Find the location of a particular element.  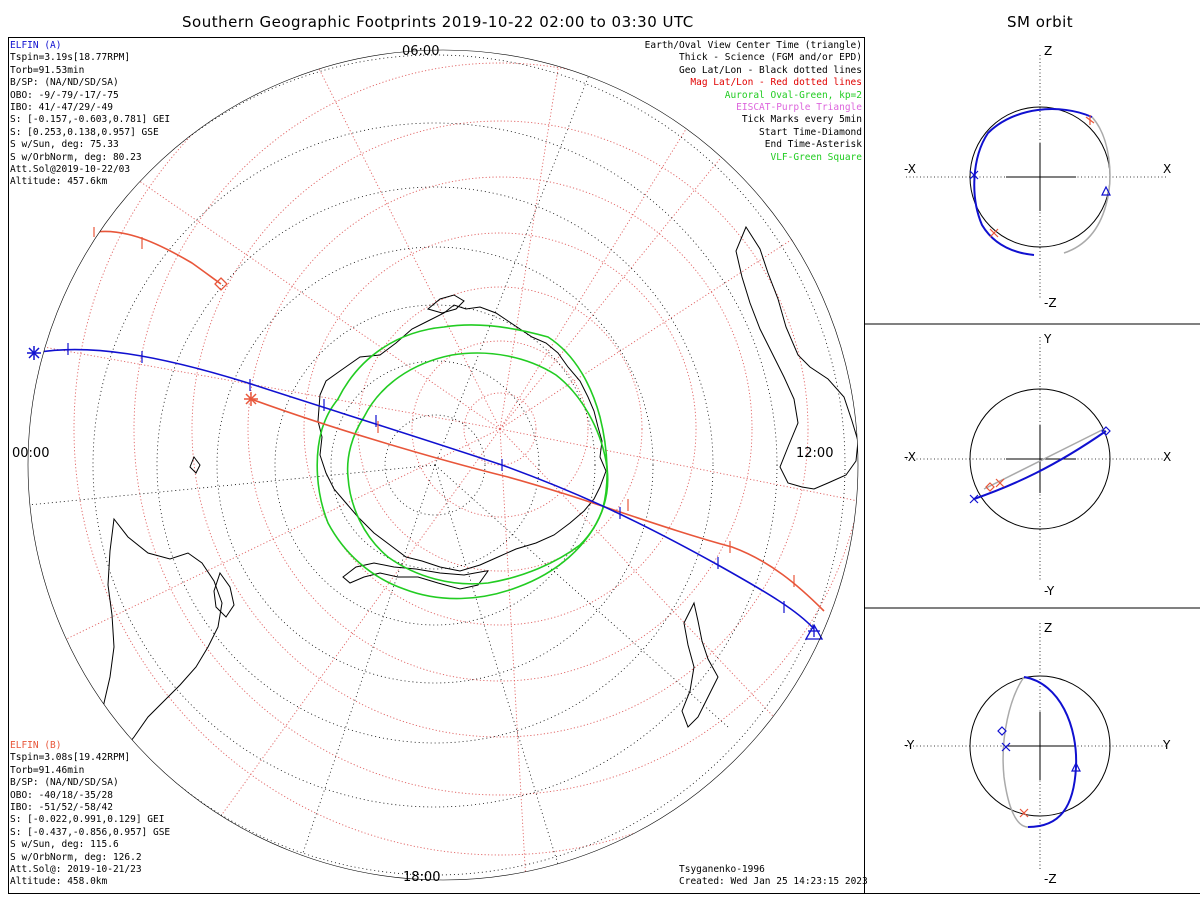

elfin-a-line: OBO: -9/-79/-17/-75 is located at coordinates (64, 95).